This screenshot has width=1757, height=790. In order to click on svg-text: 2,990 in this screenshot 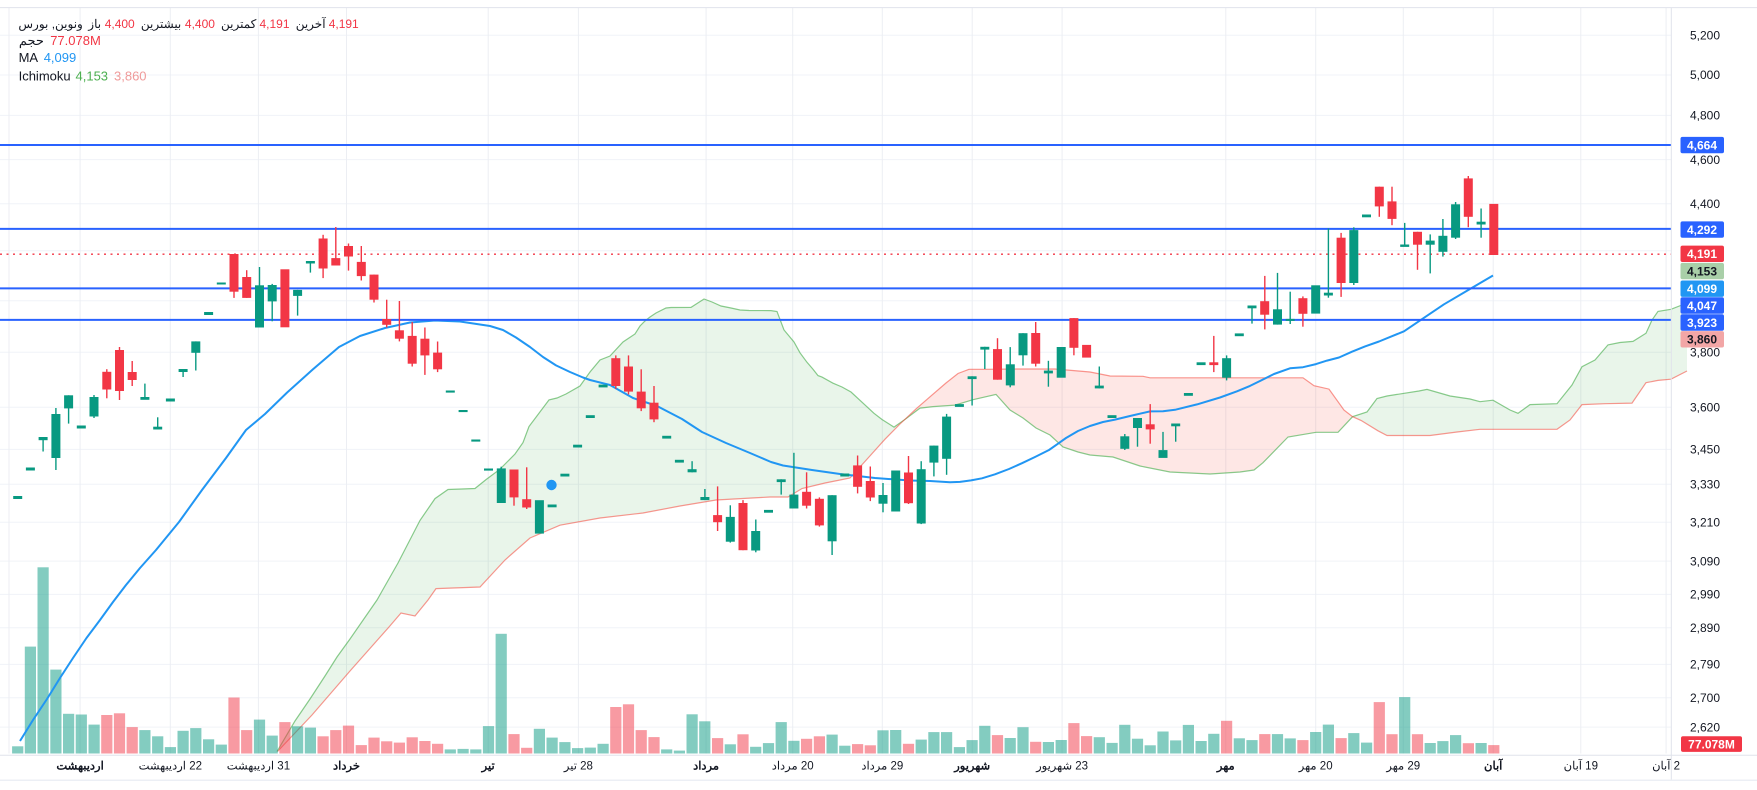, I will do `click(1705, 595)`.